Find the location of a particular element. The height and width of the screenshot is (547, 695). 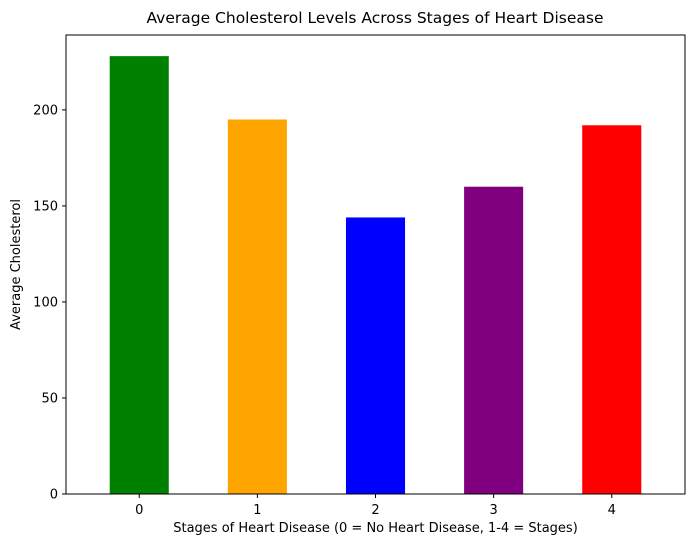

y-tick-label: 150 is located at coordinates (45, 206).